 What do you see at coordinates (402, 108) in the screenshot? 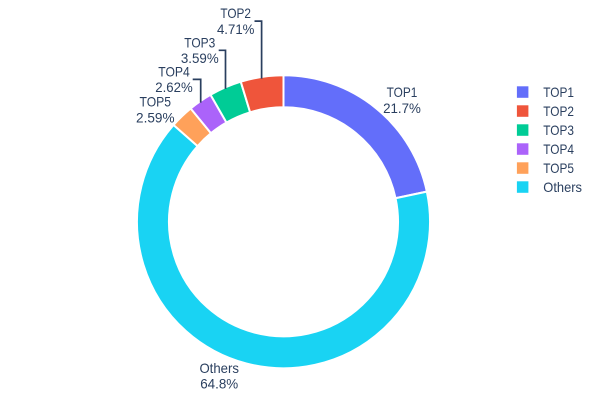
I see `svg-text: 21.7%` at bounding box center [402, 108].